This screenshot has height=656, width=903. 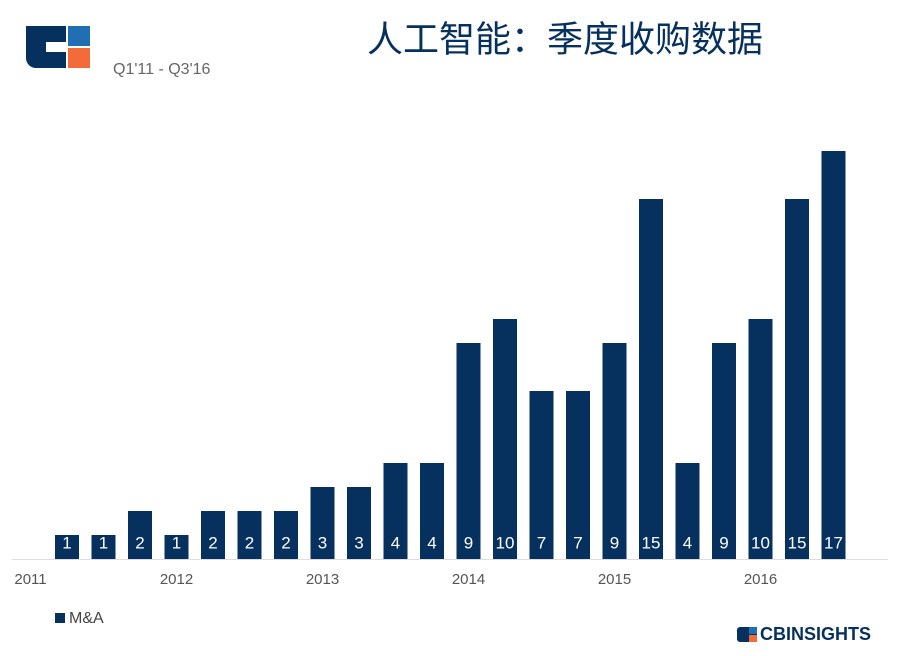 What do you see at coordinates (815, 634) in the screenshot?
I see `brand: CBINSIGHTS` at bounding box center [815, 634].